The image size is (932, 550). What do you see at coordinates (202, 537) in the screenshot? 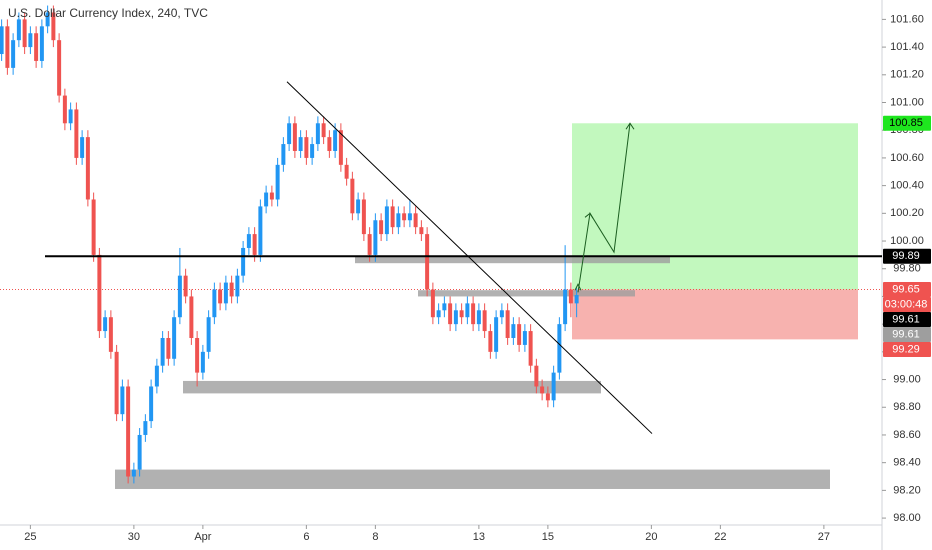
I see `x-tick-label: Apr` at bounding box center [202, 537].